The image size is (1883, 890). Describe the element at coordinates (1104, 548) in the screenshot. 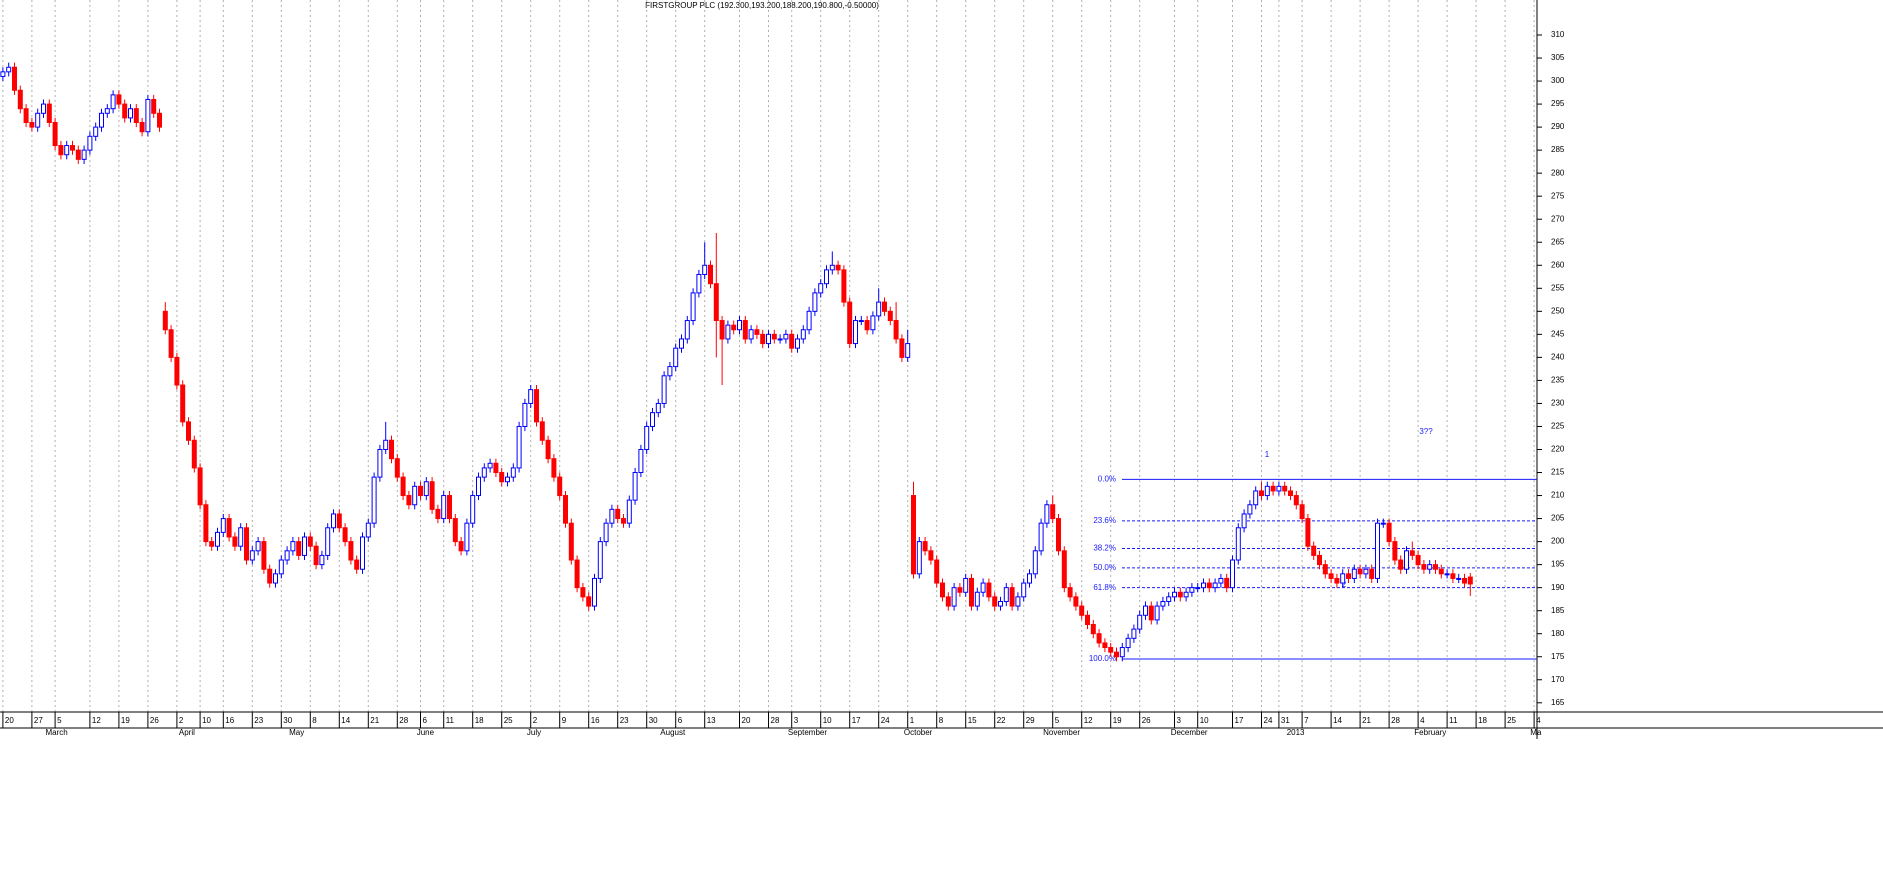

I see `fib-label: 38.2%` at that location.